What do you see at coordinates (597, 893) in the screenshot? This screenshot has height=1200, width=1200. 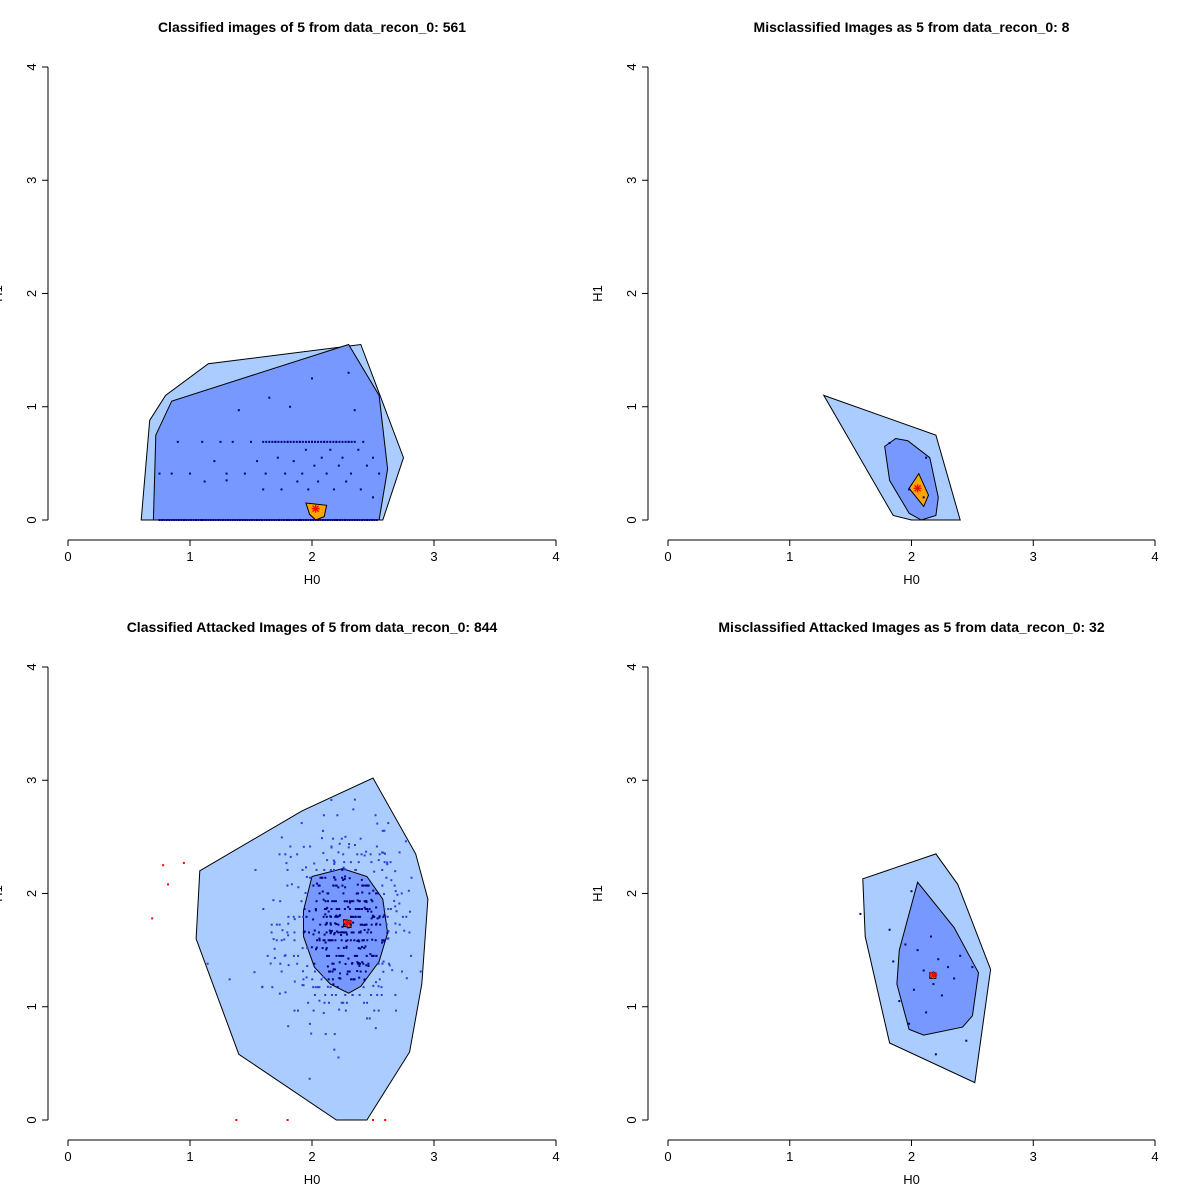 I see `y-axis-label: H1` at bounding box center [597, 893].